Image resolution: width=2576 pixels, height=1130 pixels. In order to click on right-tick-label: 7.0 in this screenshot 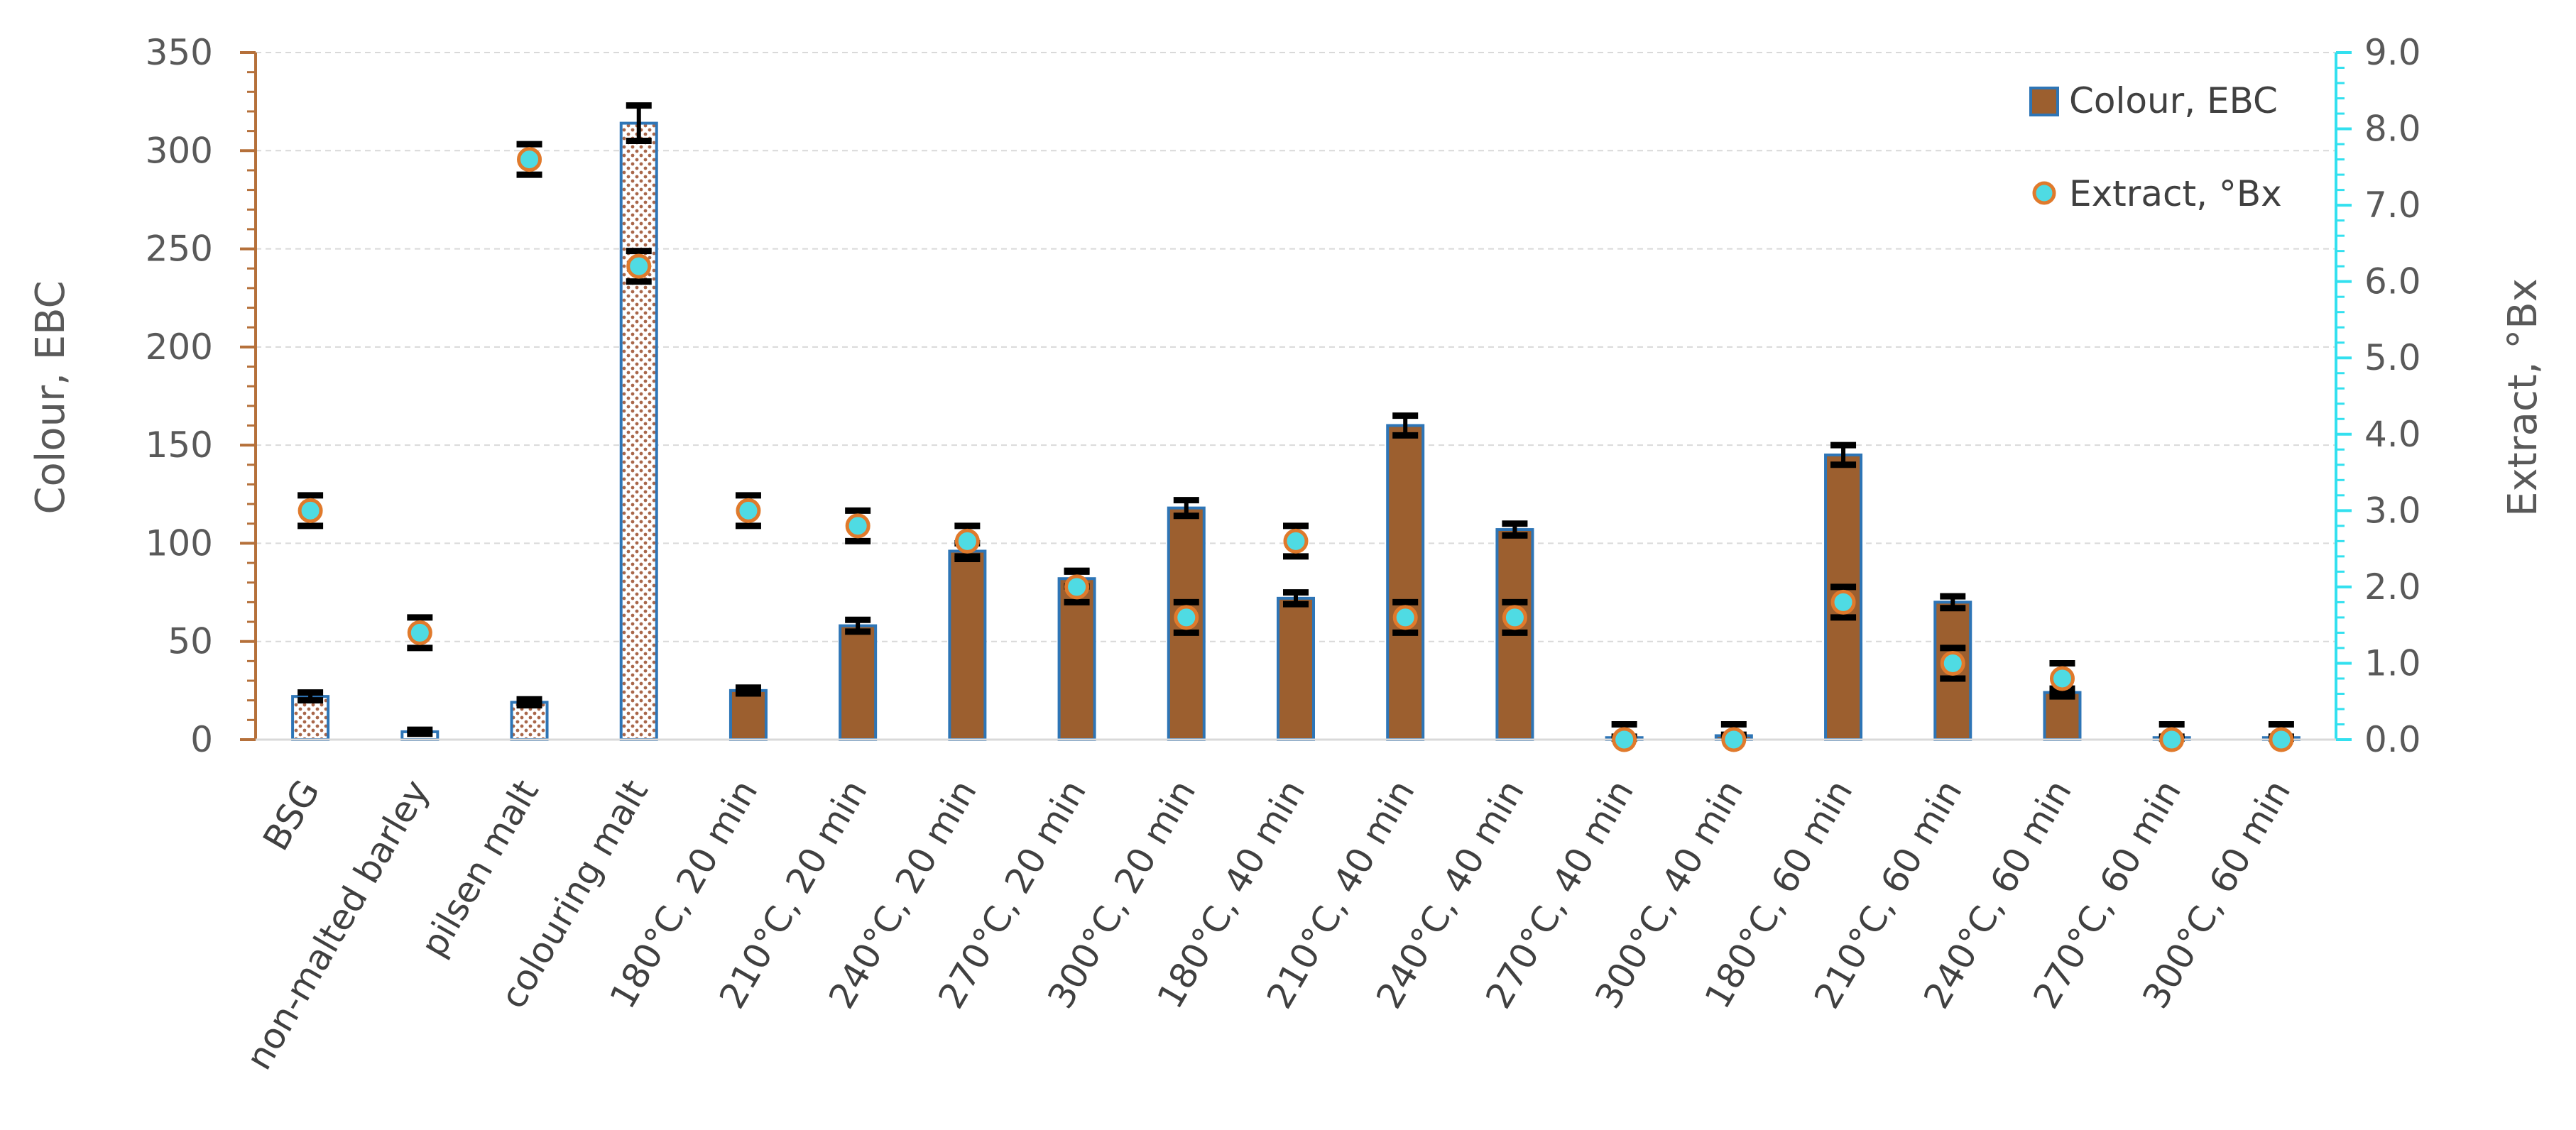, I will do `click(2392, 206)`.